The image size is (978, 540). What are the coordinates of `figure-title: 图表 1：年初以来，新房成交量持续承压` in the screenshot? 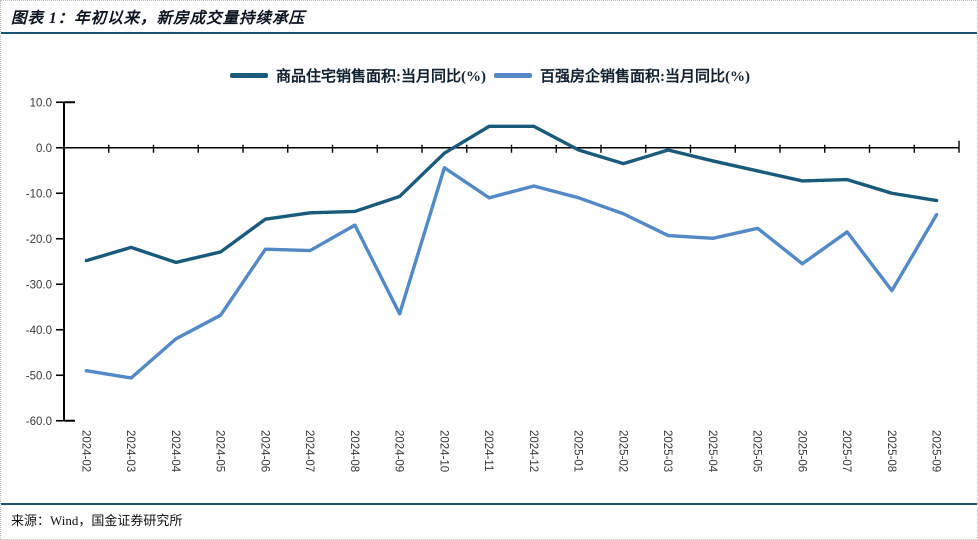 It's located at (158, 18).